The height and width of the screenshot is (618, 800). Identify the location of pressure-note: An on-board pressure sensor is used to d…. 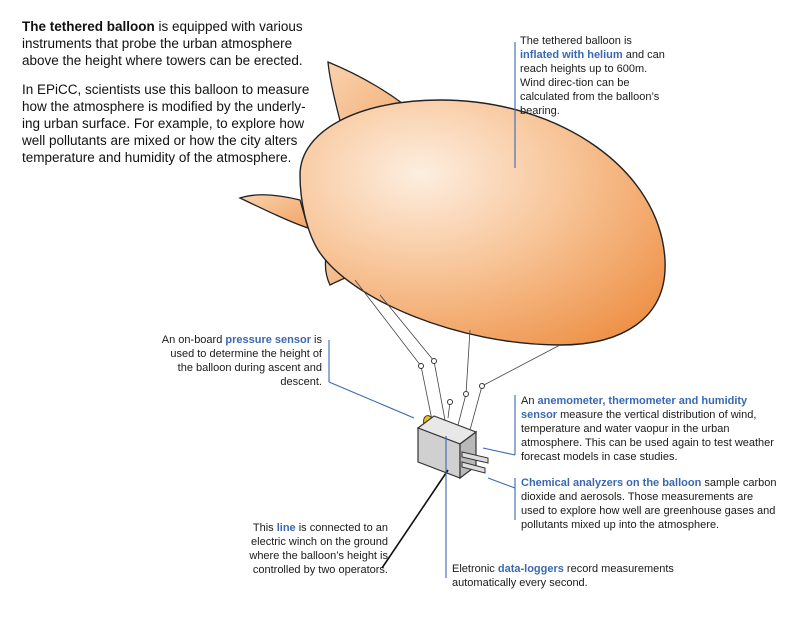
(241, 361).